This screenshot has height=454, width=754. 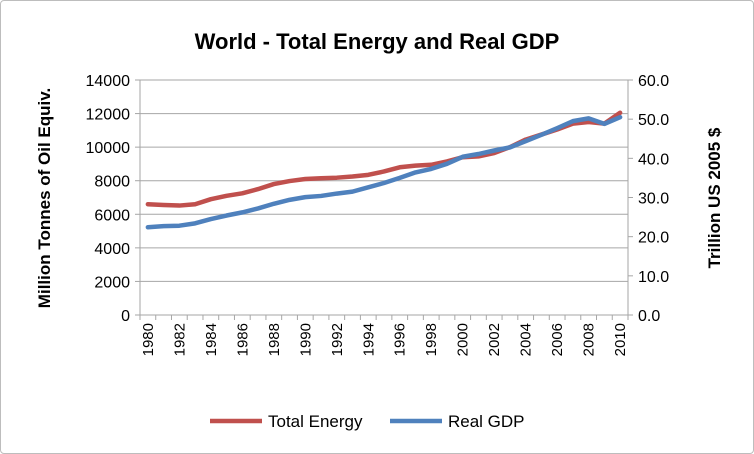 What do you see at coordinates (108, 81) in the screenshot?
I see `y-tick-label: 14000` at bounding box center [108, 81].